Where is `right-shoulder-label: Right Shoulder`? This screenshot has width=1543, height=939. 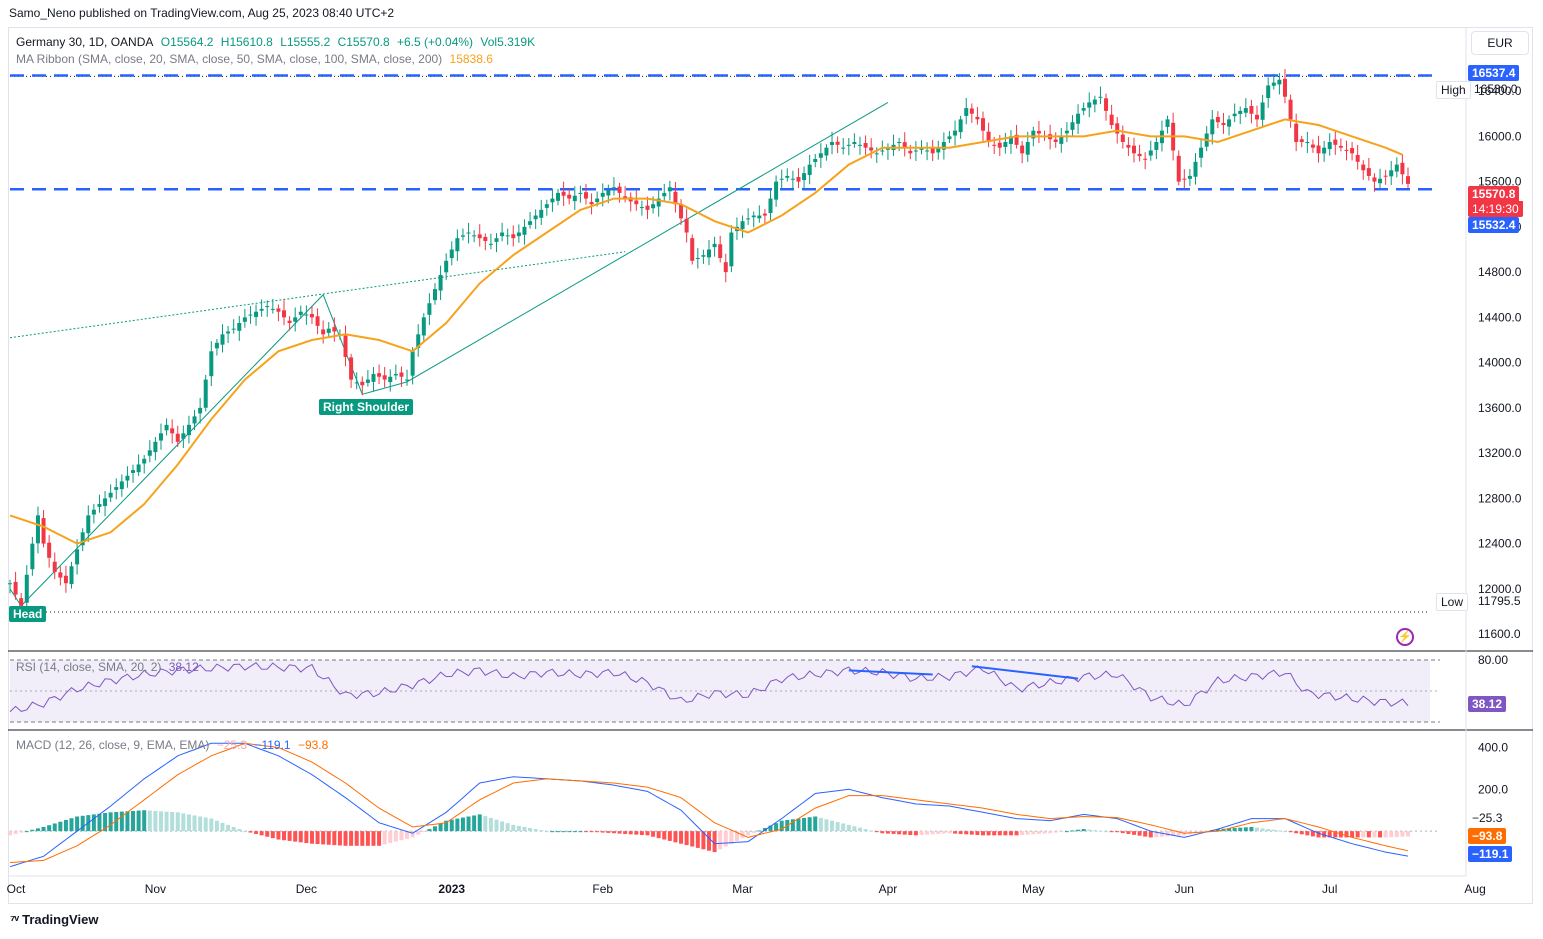 right-shoulder-label: Right Shoulder is located at coordinates (366, 407).